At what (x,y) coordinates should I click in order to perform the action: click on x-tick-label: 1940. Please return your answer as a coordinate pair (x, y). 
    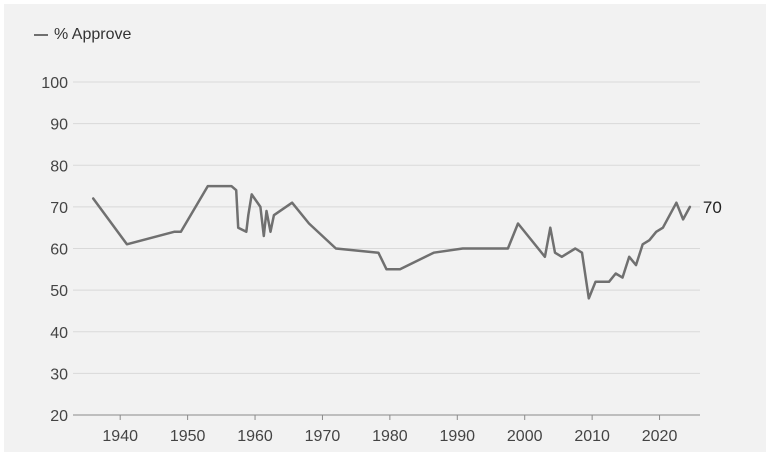
    Looking at the image, I should click on (120, 436).